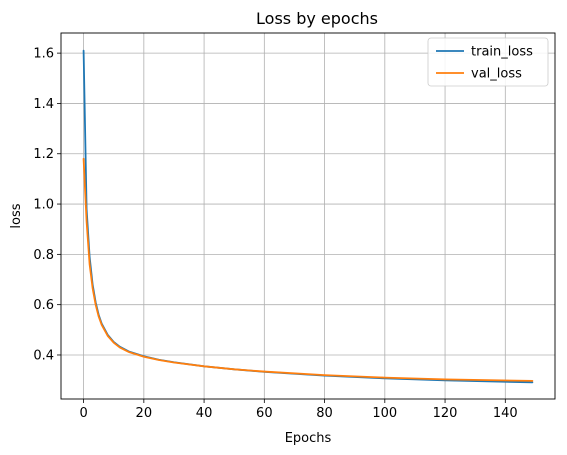 This screenshot has height=455, width=567. What do you see at coordinates (324, 413) in the screenshot?
I see `x-tick-label: 80` at bounding box center [324, 413].